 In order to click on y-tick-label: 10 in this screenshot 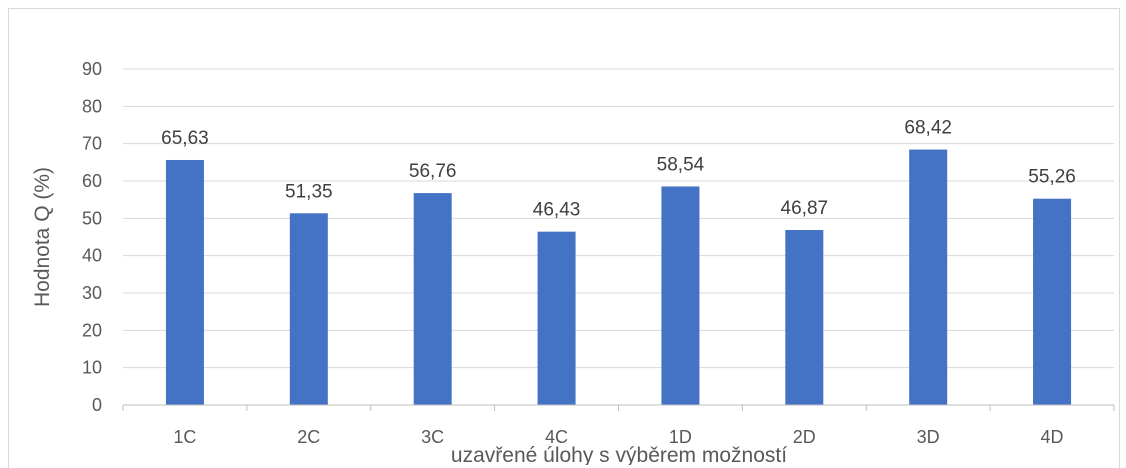, I will do `click(92, 368)`.